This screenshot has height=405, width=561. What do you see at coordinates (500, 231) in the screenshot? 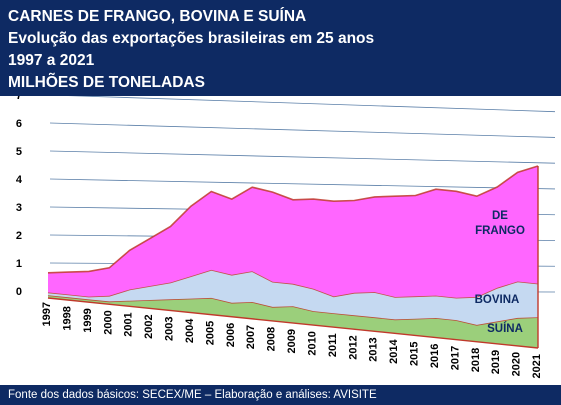
I see `series-label-frango-line2: FRANGO` at bounding box center [500, 231].